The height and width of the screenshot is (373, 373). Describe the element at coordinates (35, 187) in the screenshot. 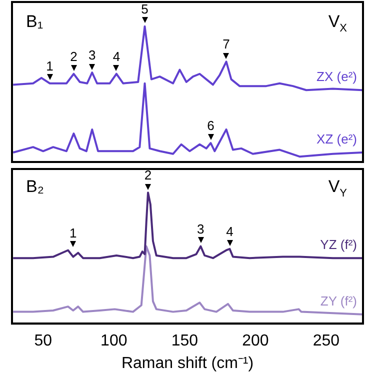

I see `annotation: B₂` at that location.